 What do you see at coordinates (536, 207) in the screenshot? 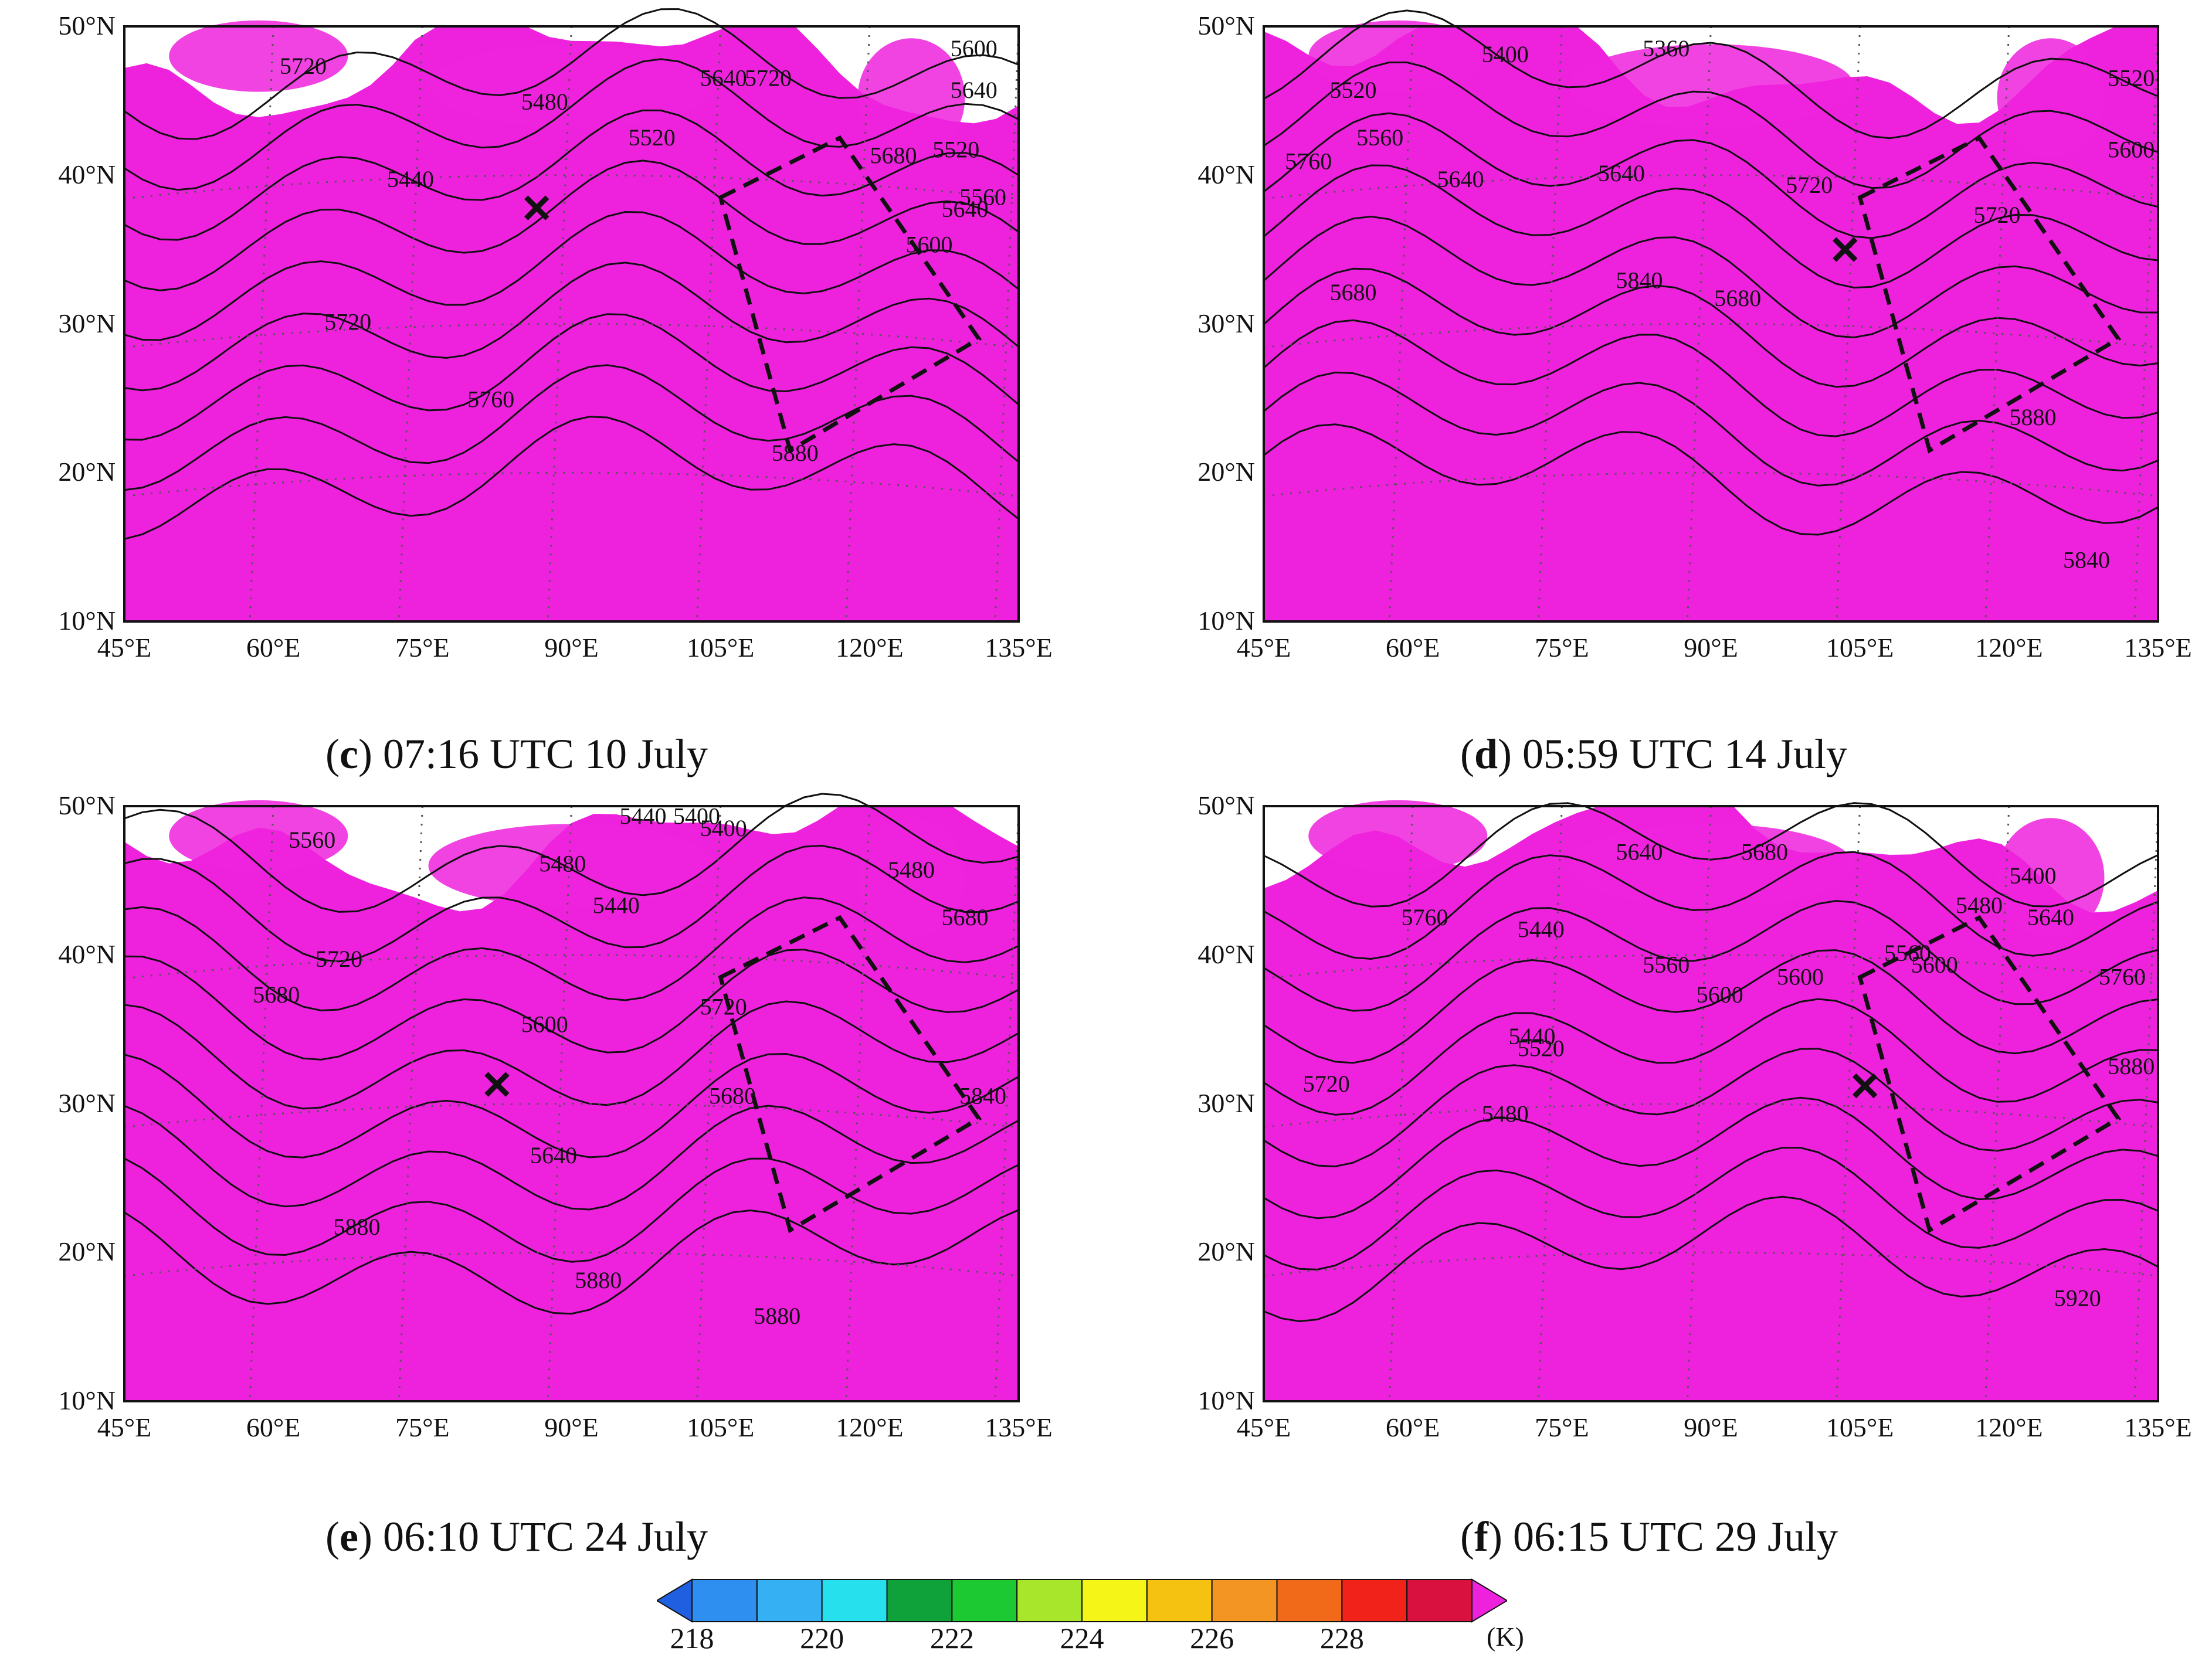
I see `storm-marker` at bounding box center [536, 207].